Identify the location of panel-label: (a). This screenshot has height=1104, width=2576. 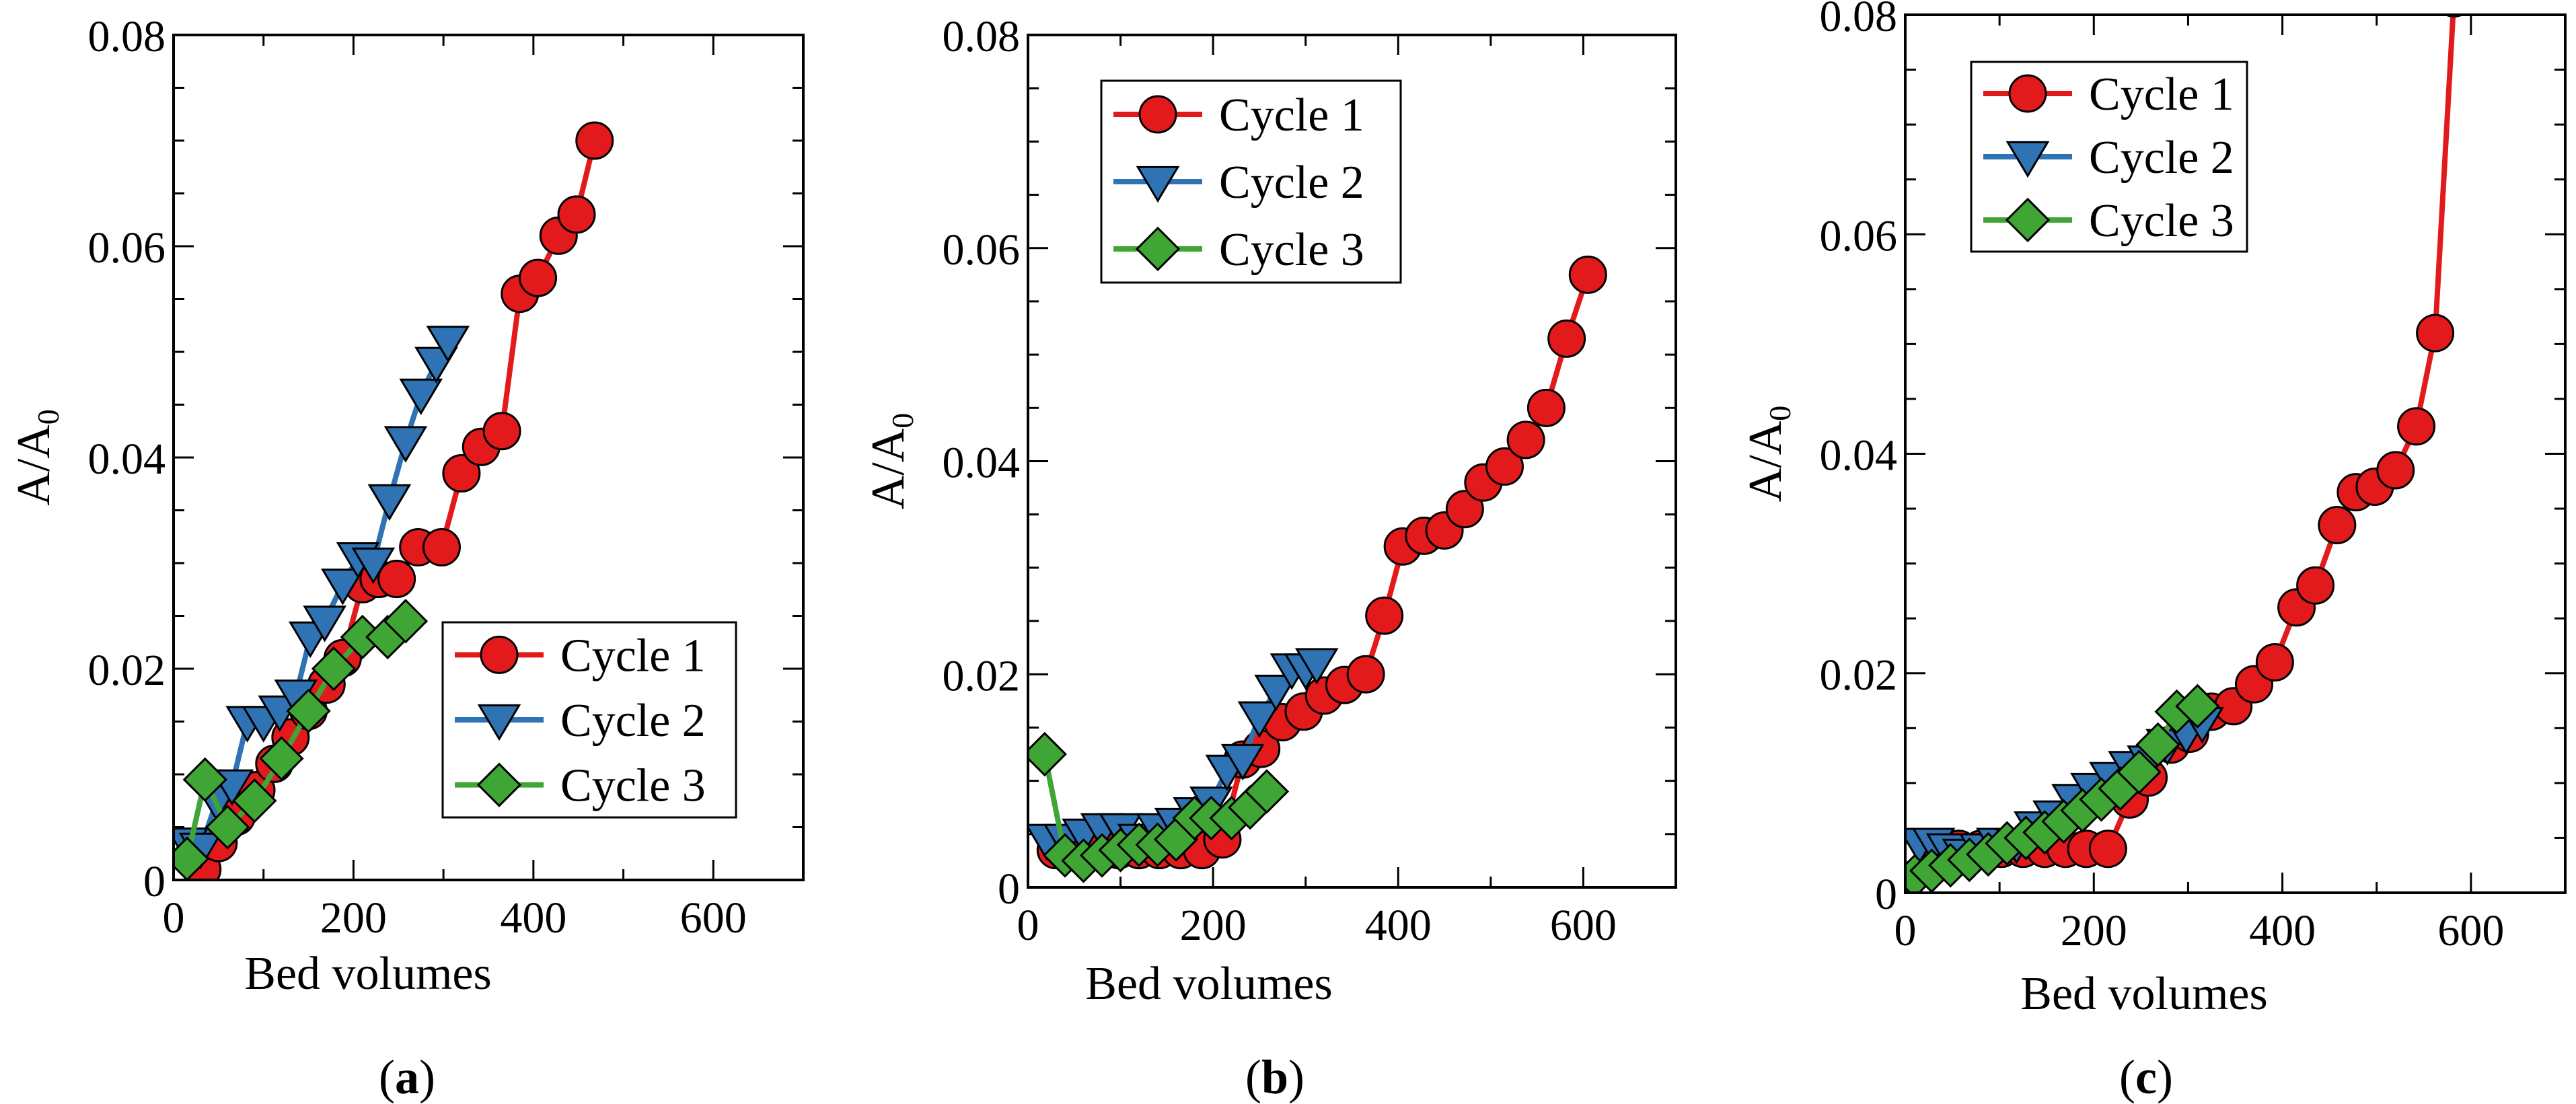
(407, 1077).